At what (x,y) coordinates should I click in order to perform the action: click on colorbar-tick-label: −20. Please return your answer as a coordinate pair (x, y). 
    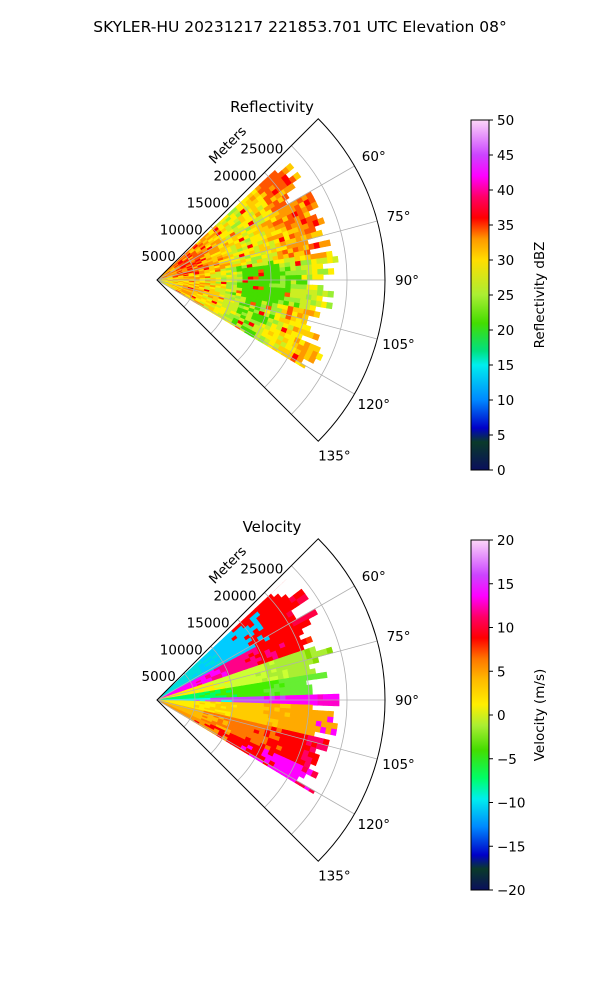
    Looking at the image, I should click on (511, 891).